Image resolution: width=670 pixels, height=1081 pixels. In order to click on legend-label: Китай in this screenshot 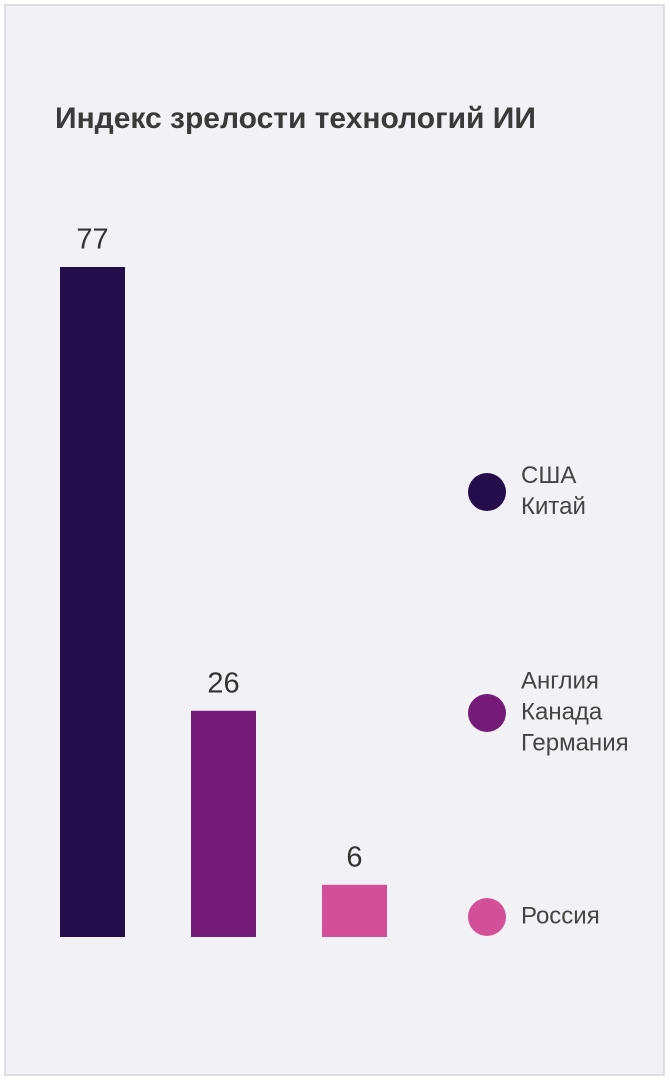, I will do `click(553, 506)`.